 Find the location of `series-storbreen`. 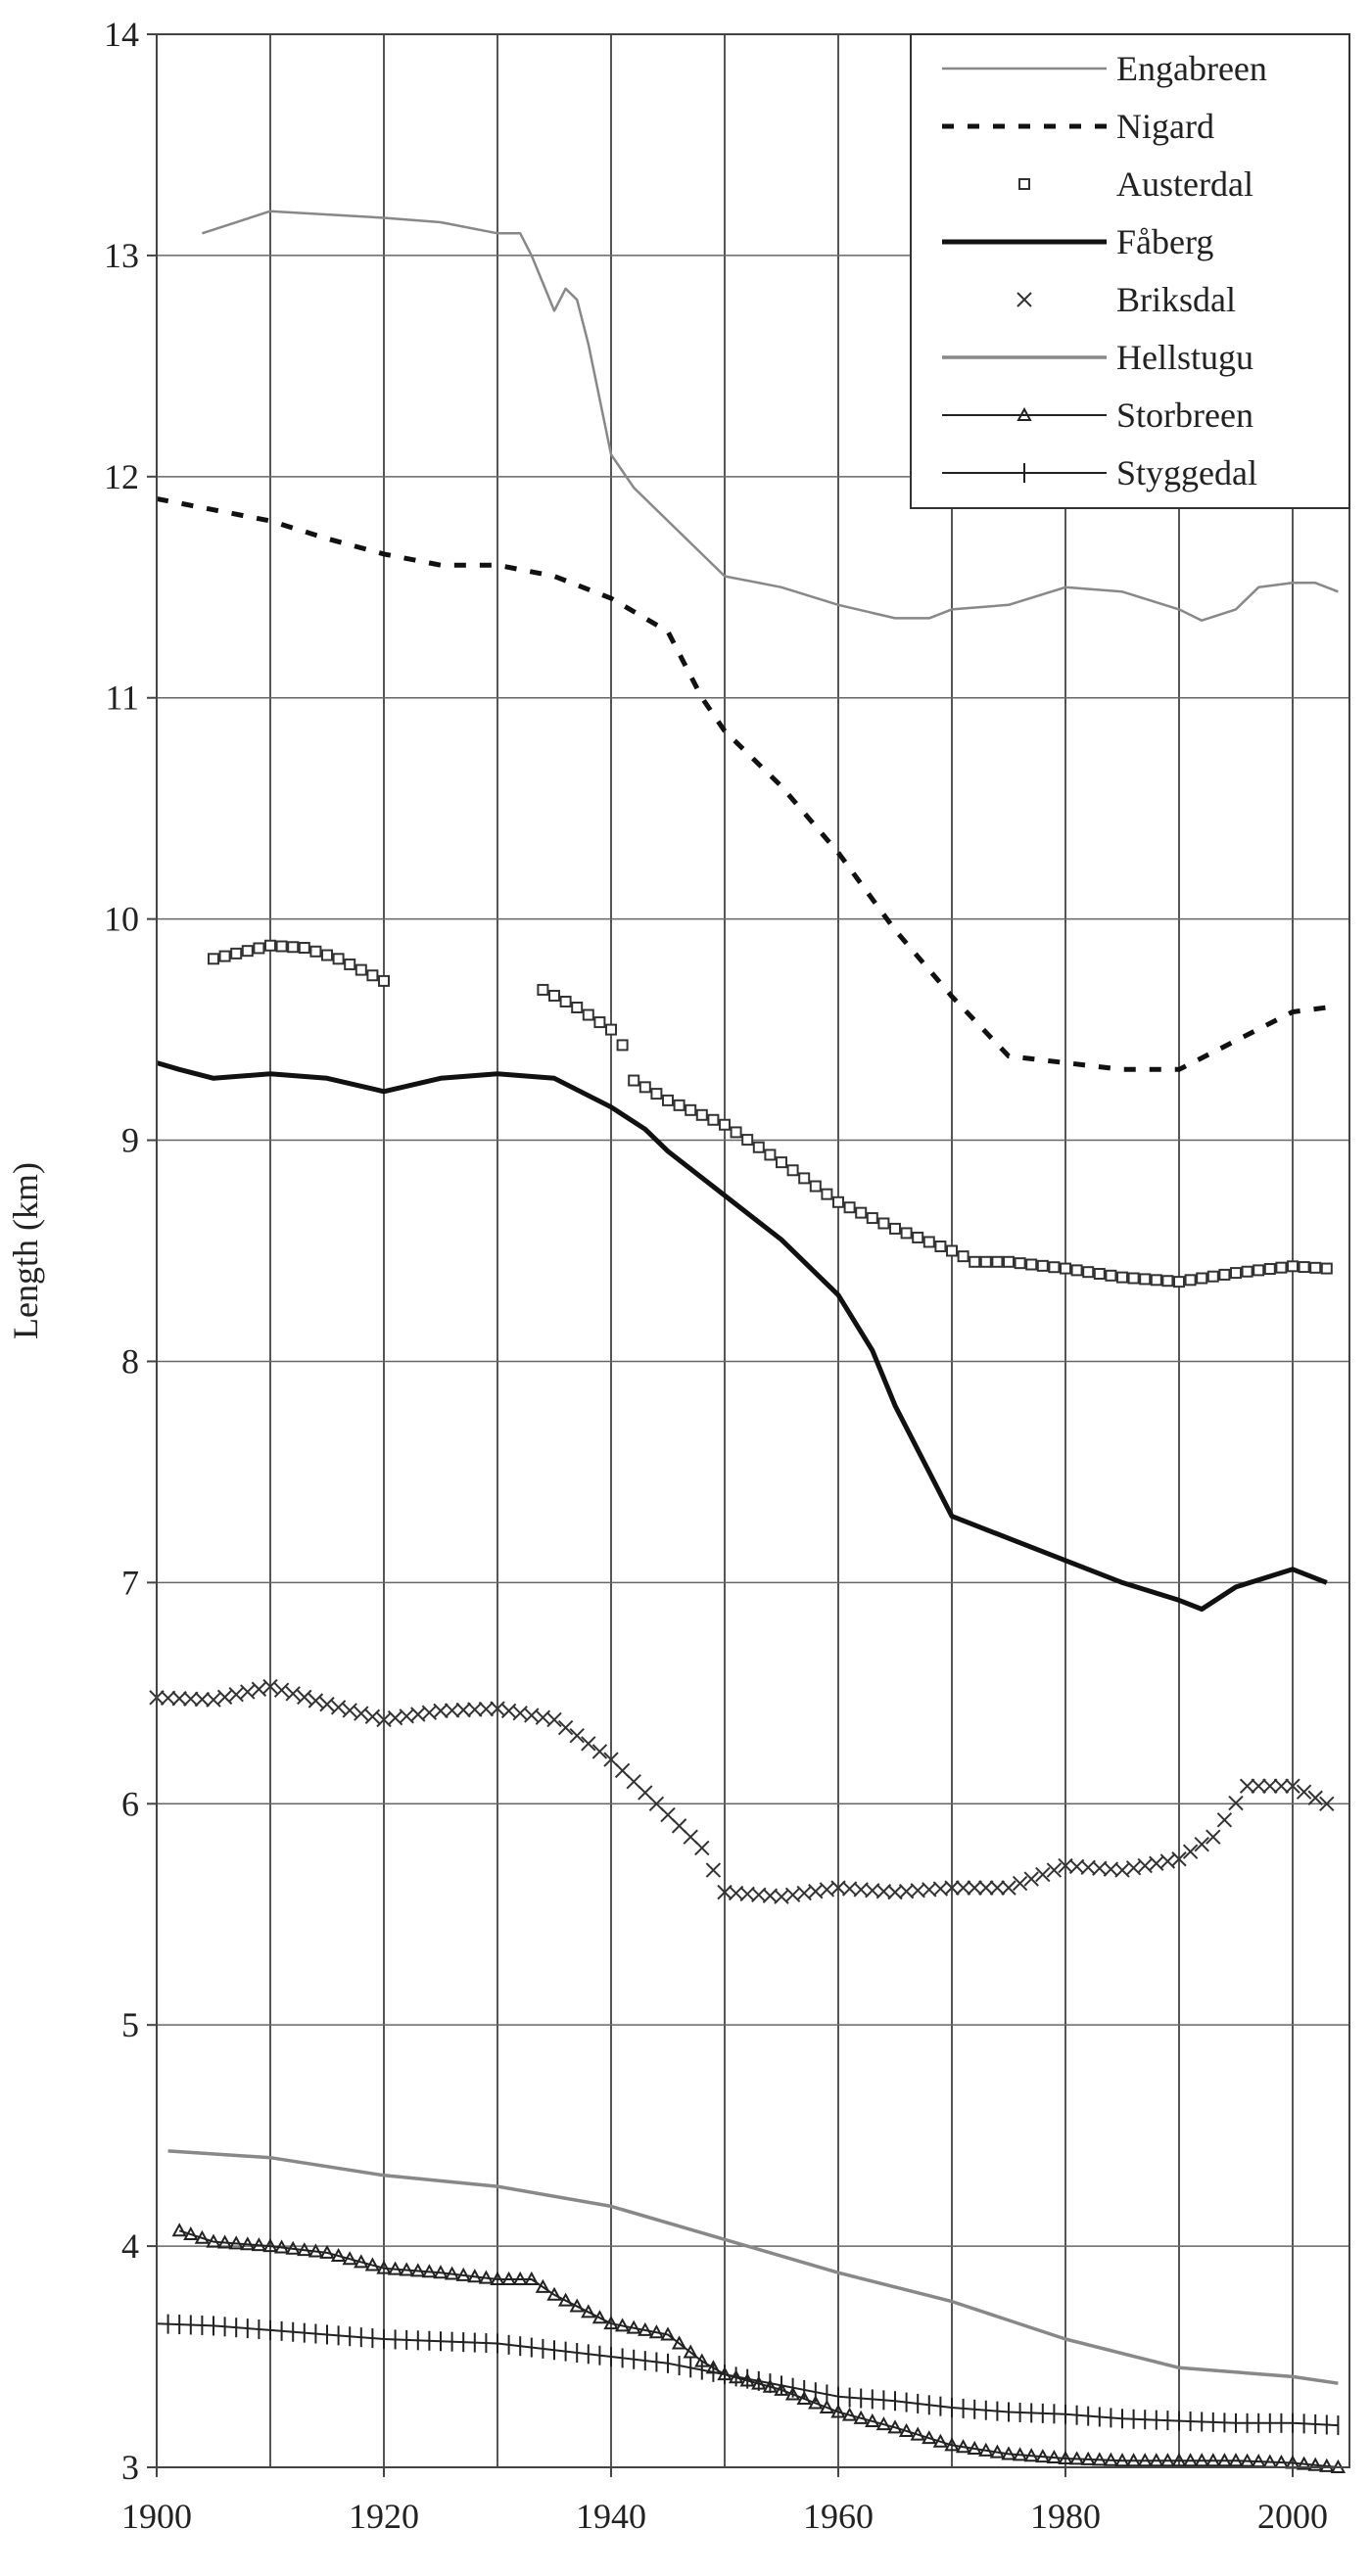

series-storbreen is located at coordinates (759, 2348).